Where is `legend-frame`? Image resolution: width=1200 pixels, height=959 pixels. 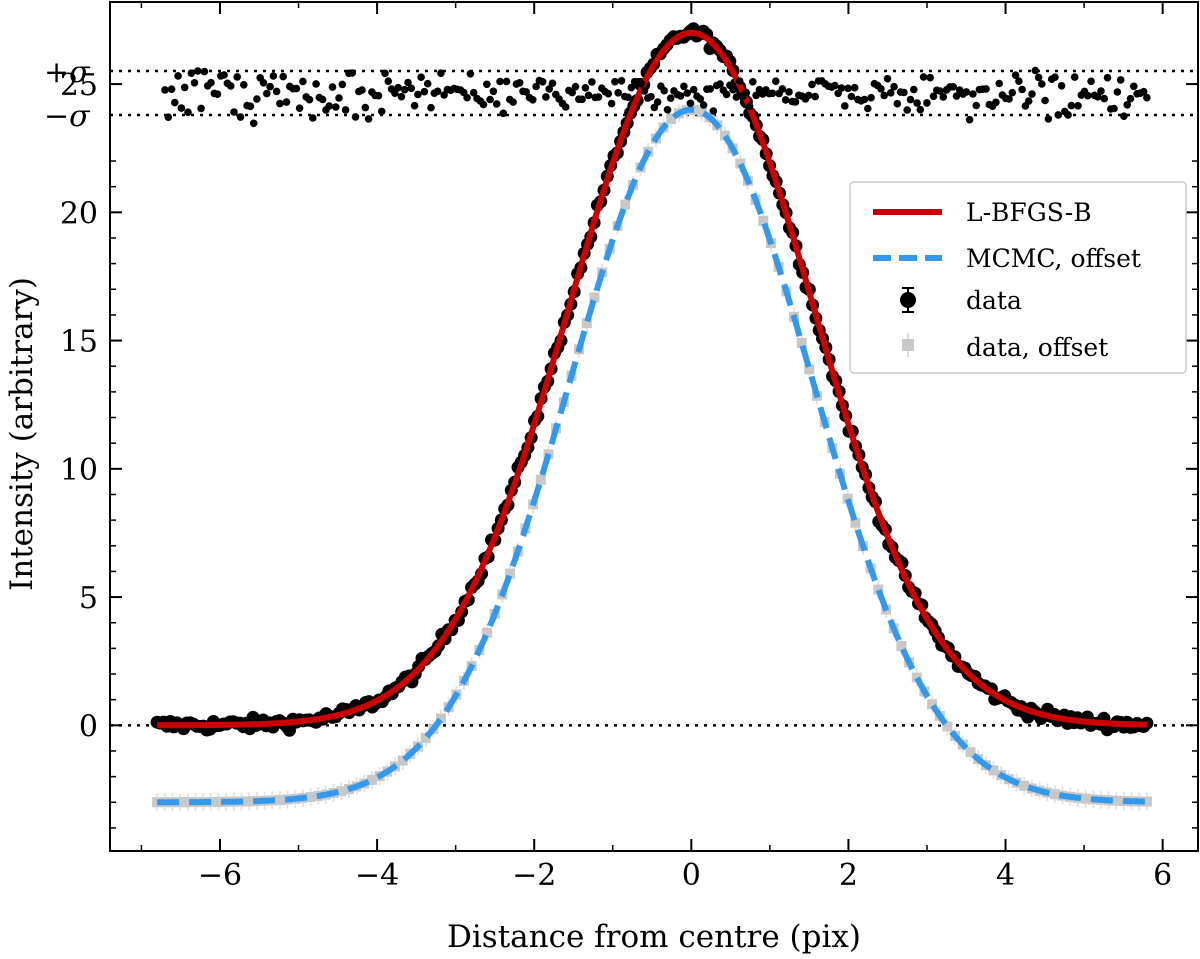 legend-frame is located at coordinates (1018, 277).